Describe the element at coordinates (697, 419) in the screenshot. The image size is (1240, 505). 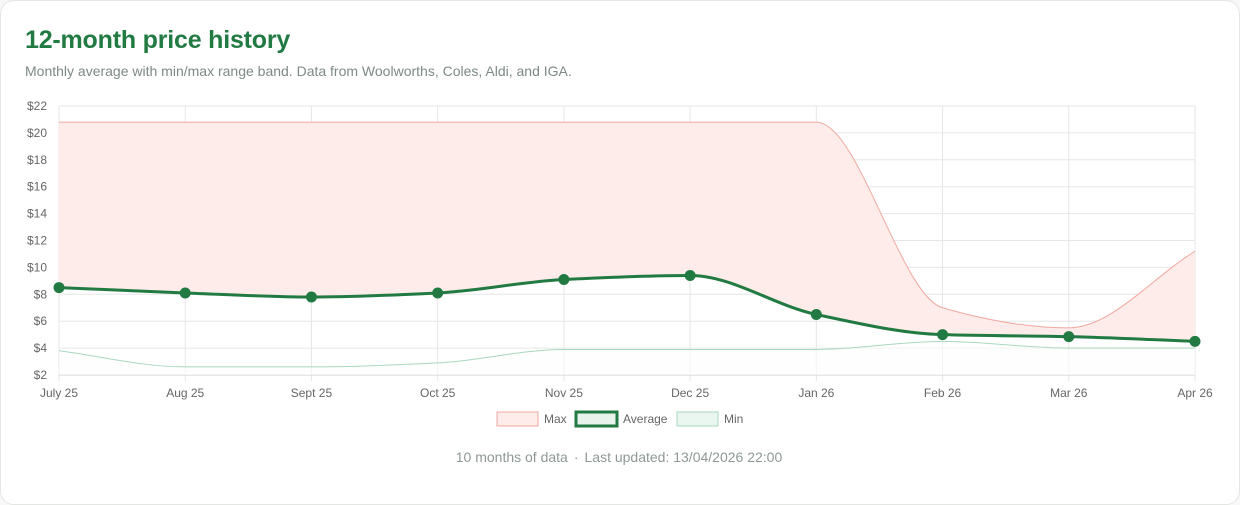
I see `legend-swatch-min` at that location.